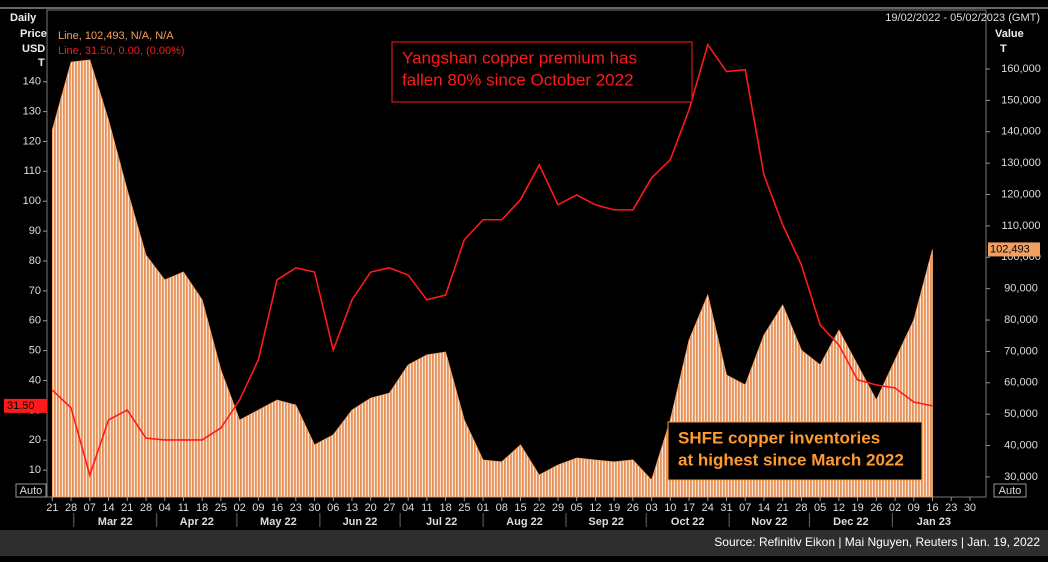  I want to click on x-tick-label: 27, so click(389, 508).